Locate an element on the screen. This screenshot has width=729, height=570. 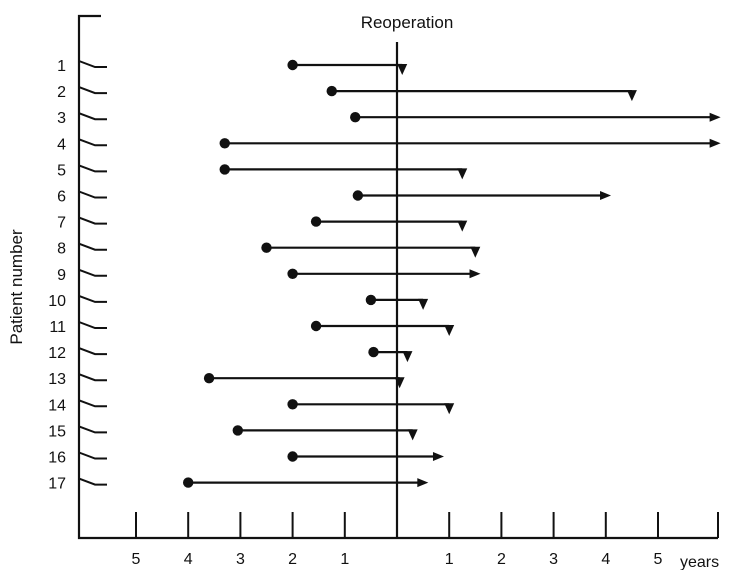
patient-label: 4 is located at coordinates (61, 144).